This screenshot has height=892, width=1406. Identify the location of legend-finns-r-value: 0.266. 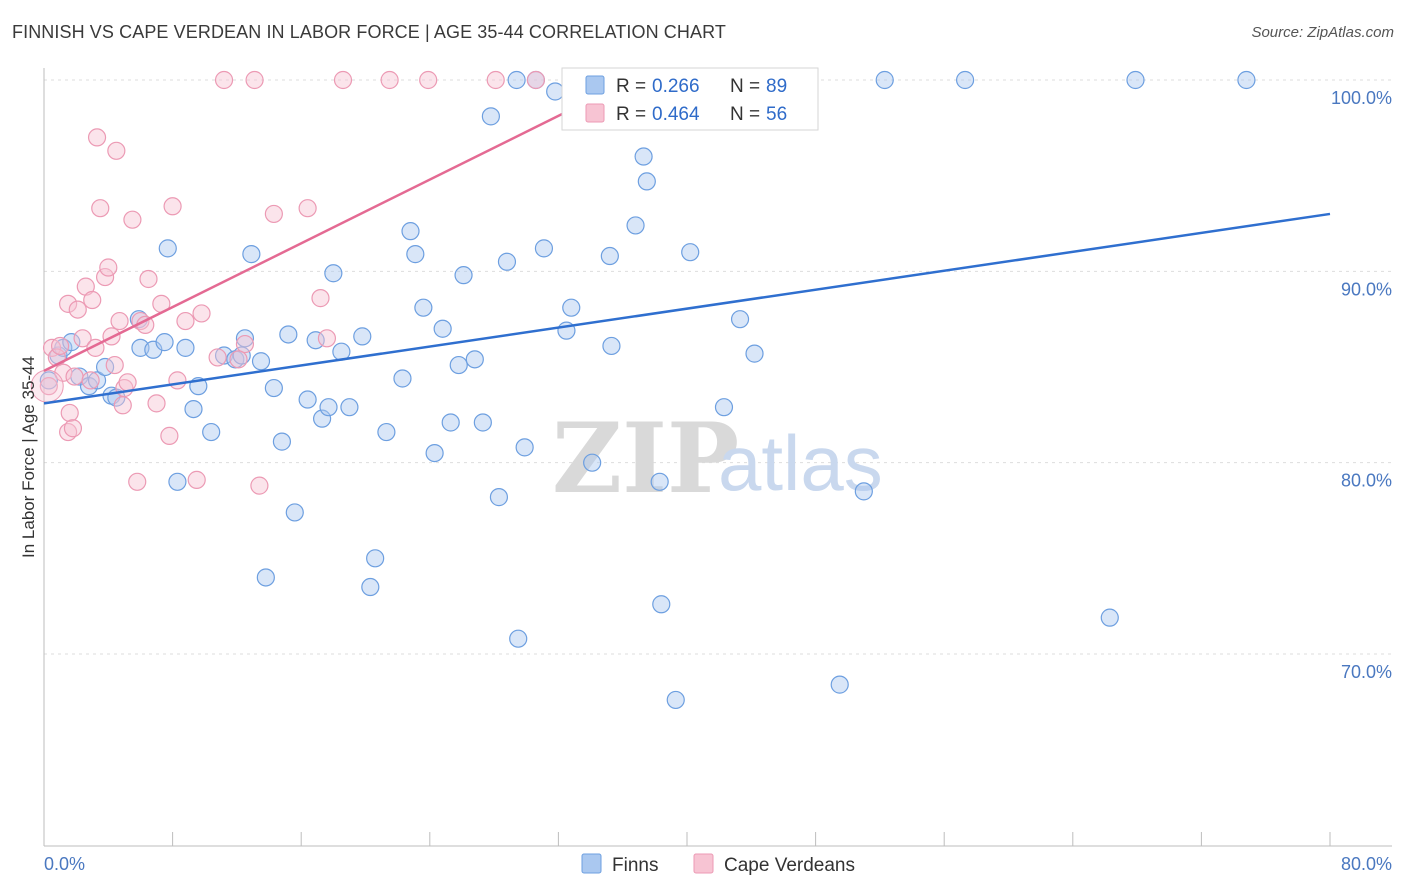
(676, 86).